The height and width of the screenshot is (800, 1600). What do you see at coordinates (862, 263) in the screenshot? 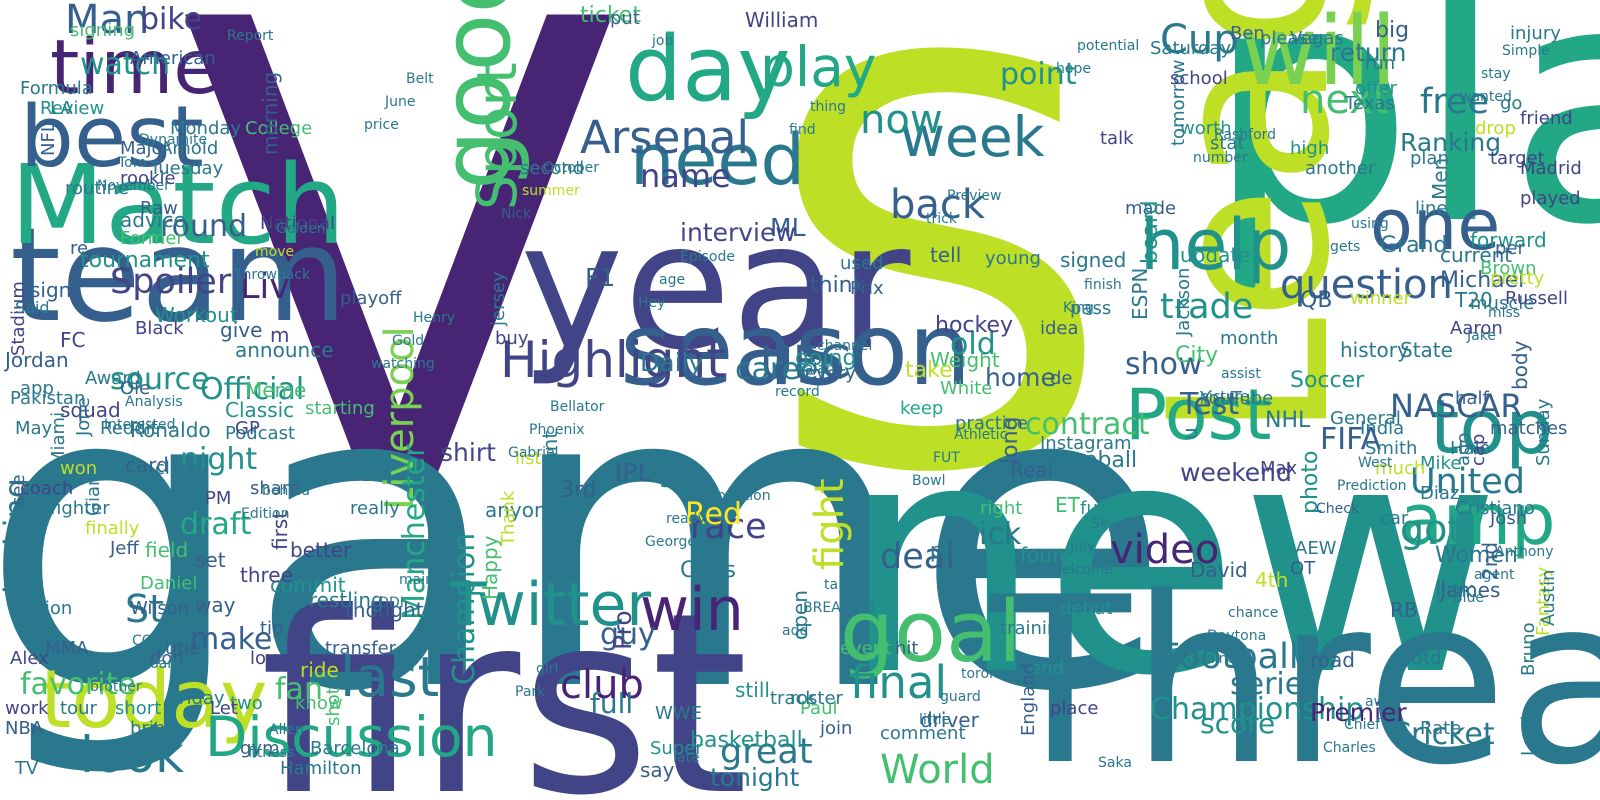
I see `word-used: used` at bounding box center [862, 263].